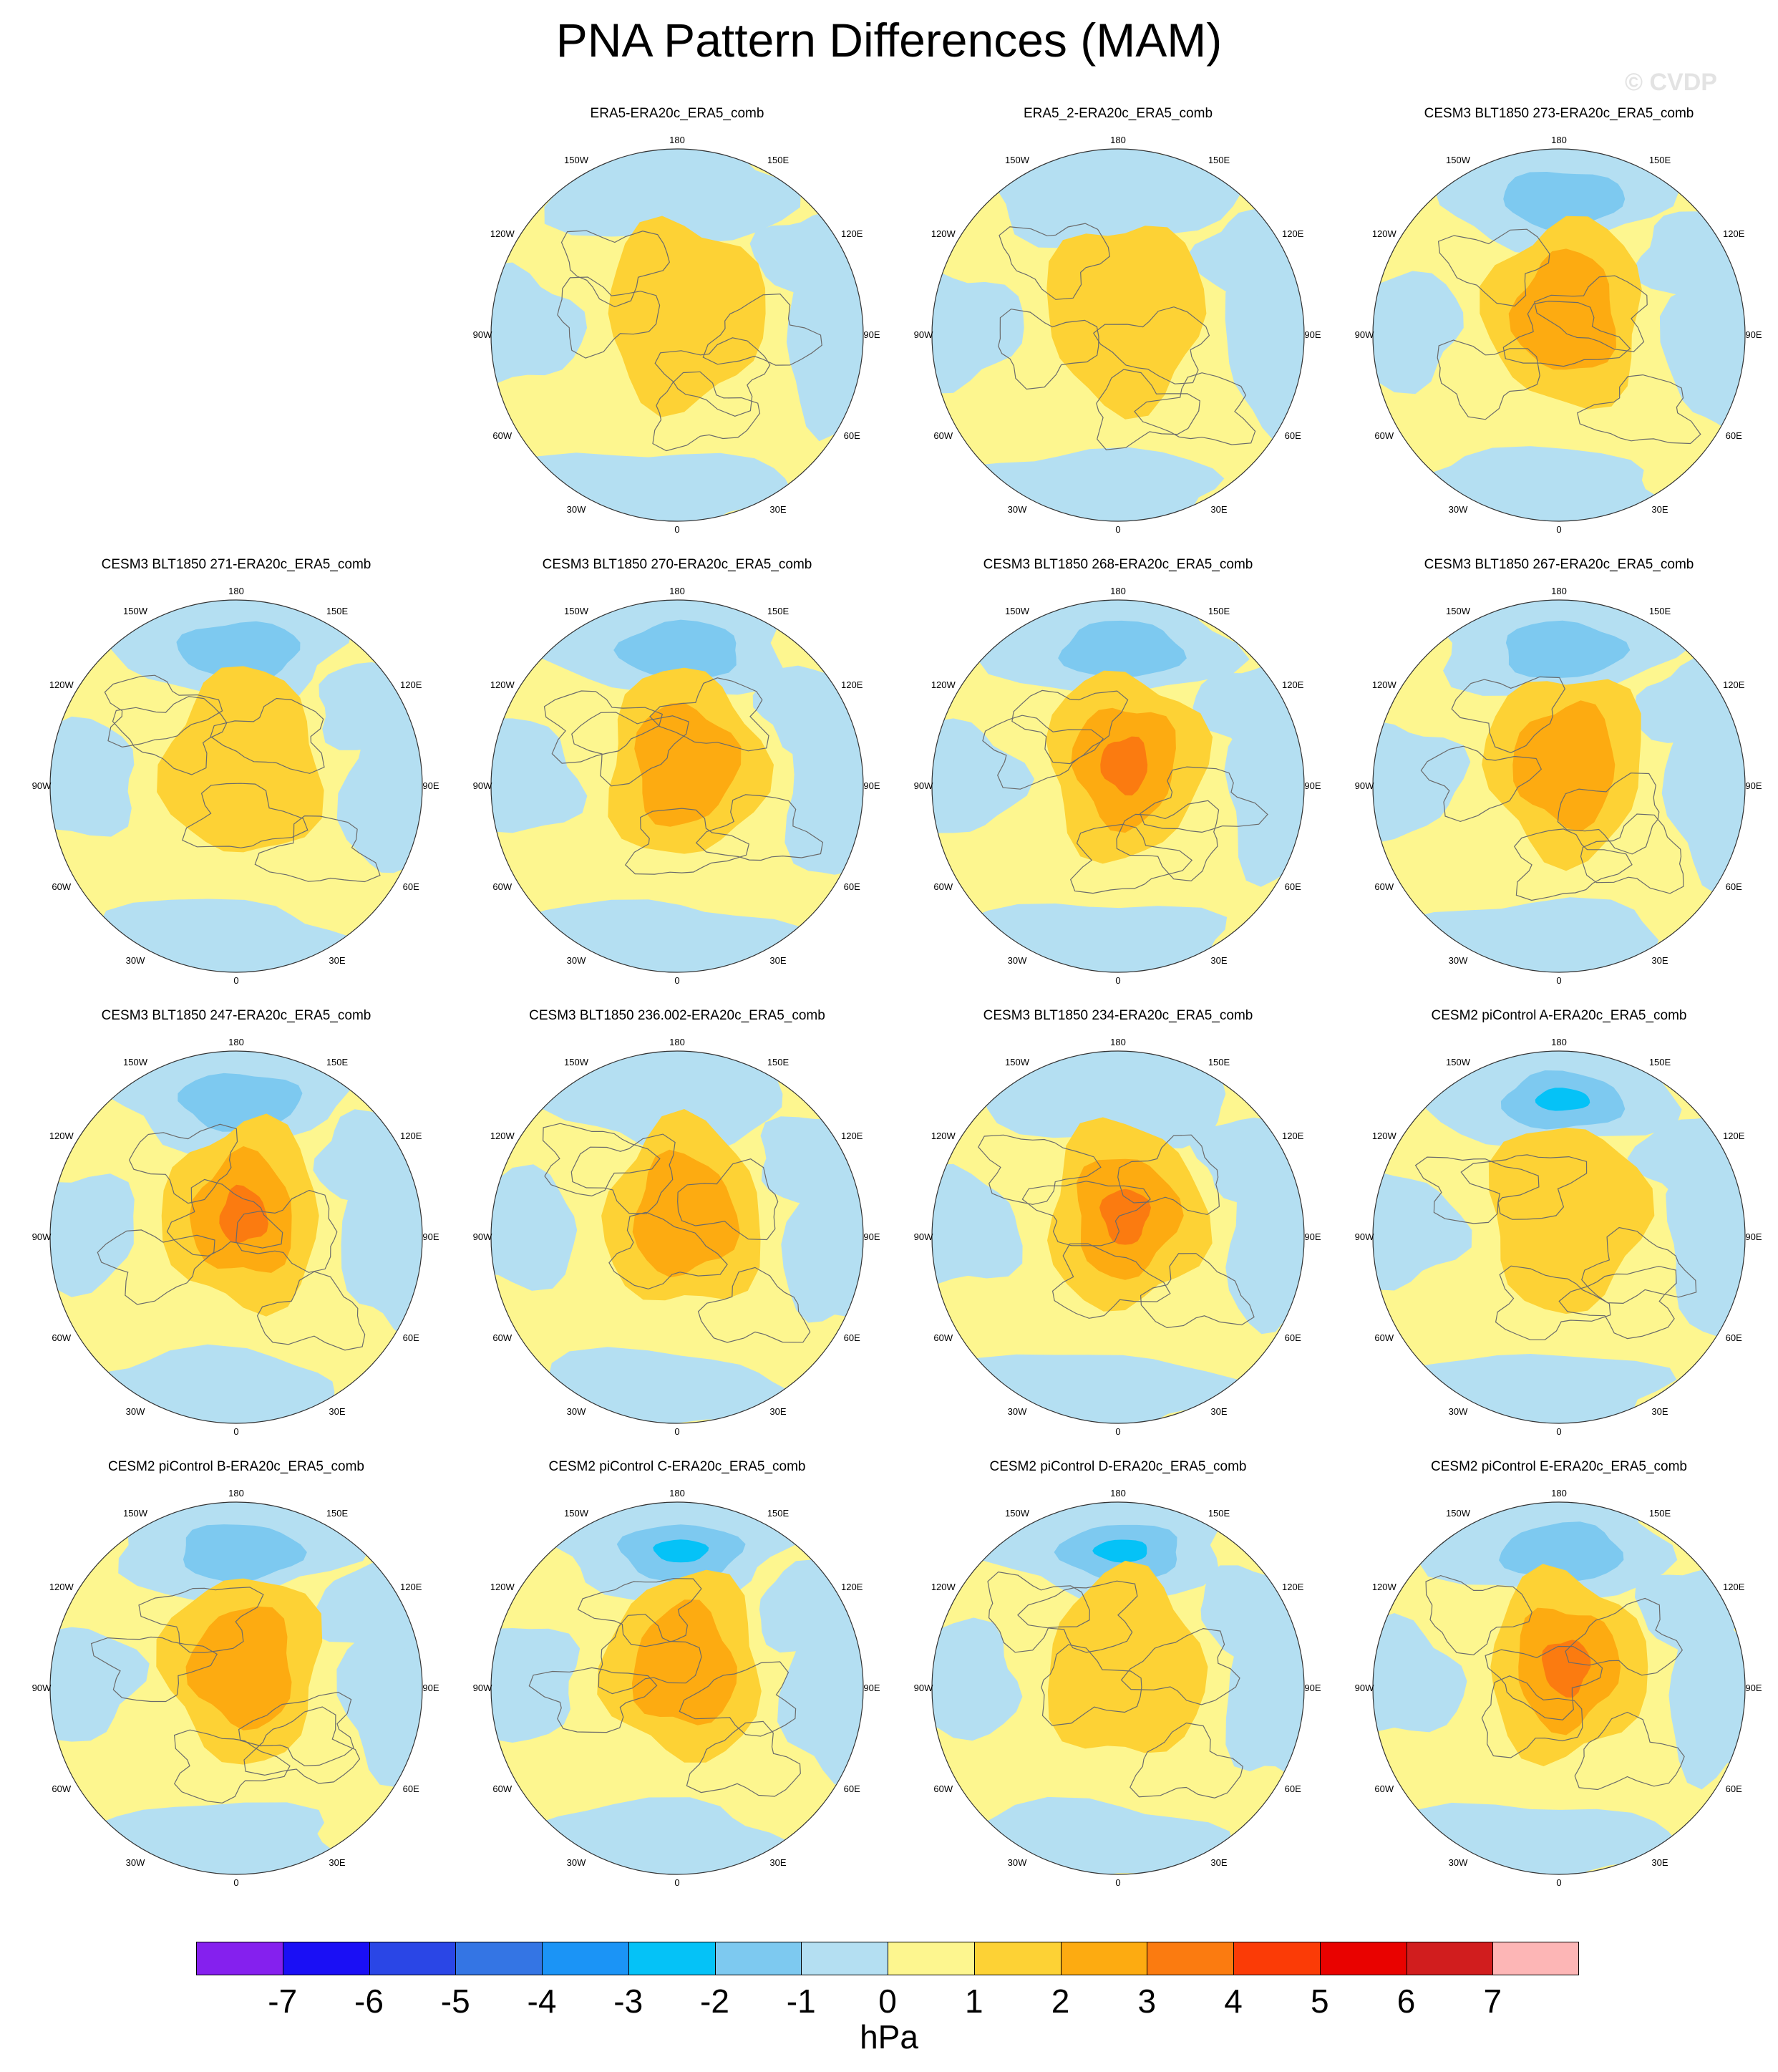  Describe the element at coordinates (236, 1015) in the screenshot. I see `panel-title: CESM3 BLT1850 247-ERA20c_ERA5_comb` at that location.